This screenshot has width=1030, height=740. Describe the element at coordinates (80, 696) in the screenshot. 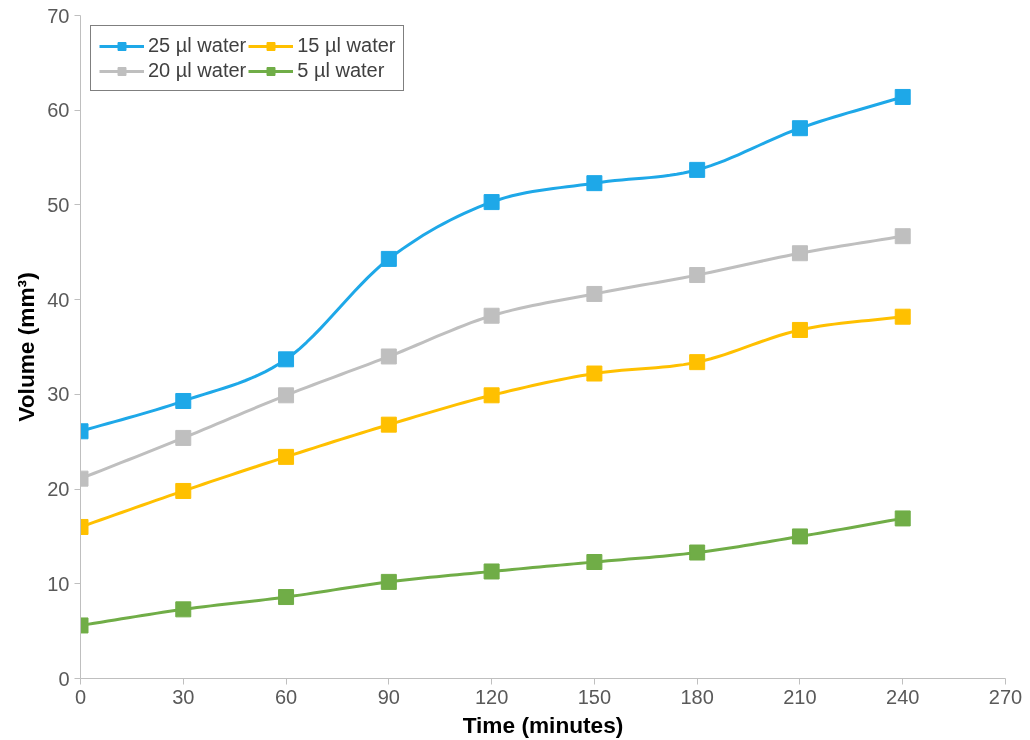

I see `x-tick-label: 0` at that location.